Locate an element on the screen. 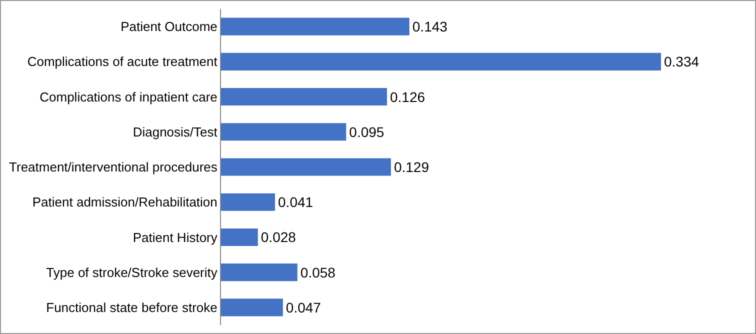  data-label: 0.047 is located at coordinates (304, 307).